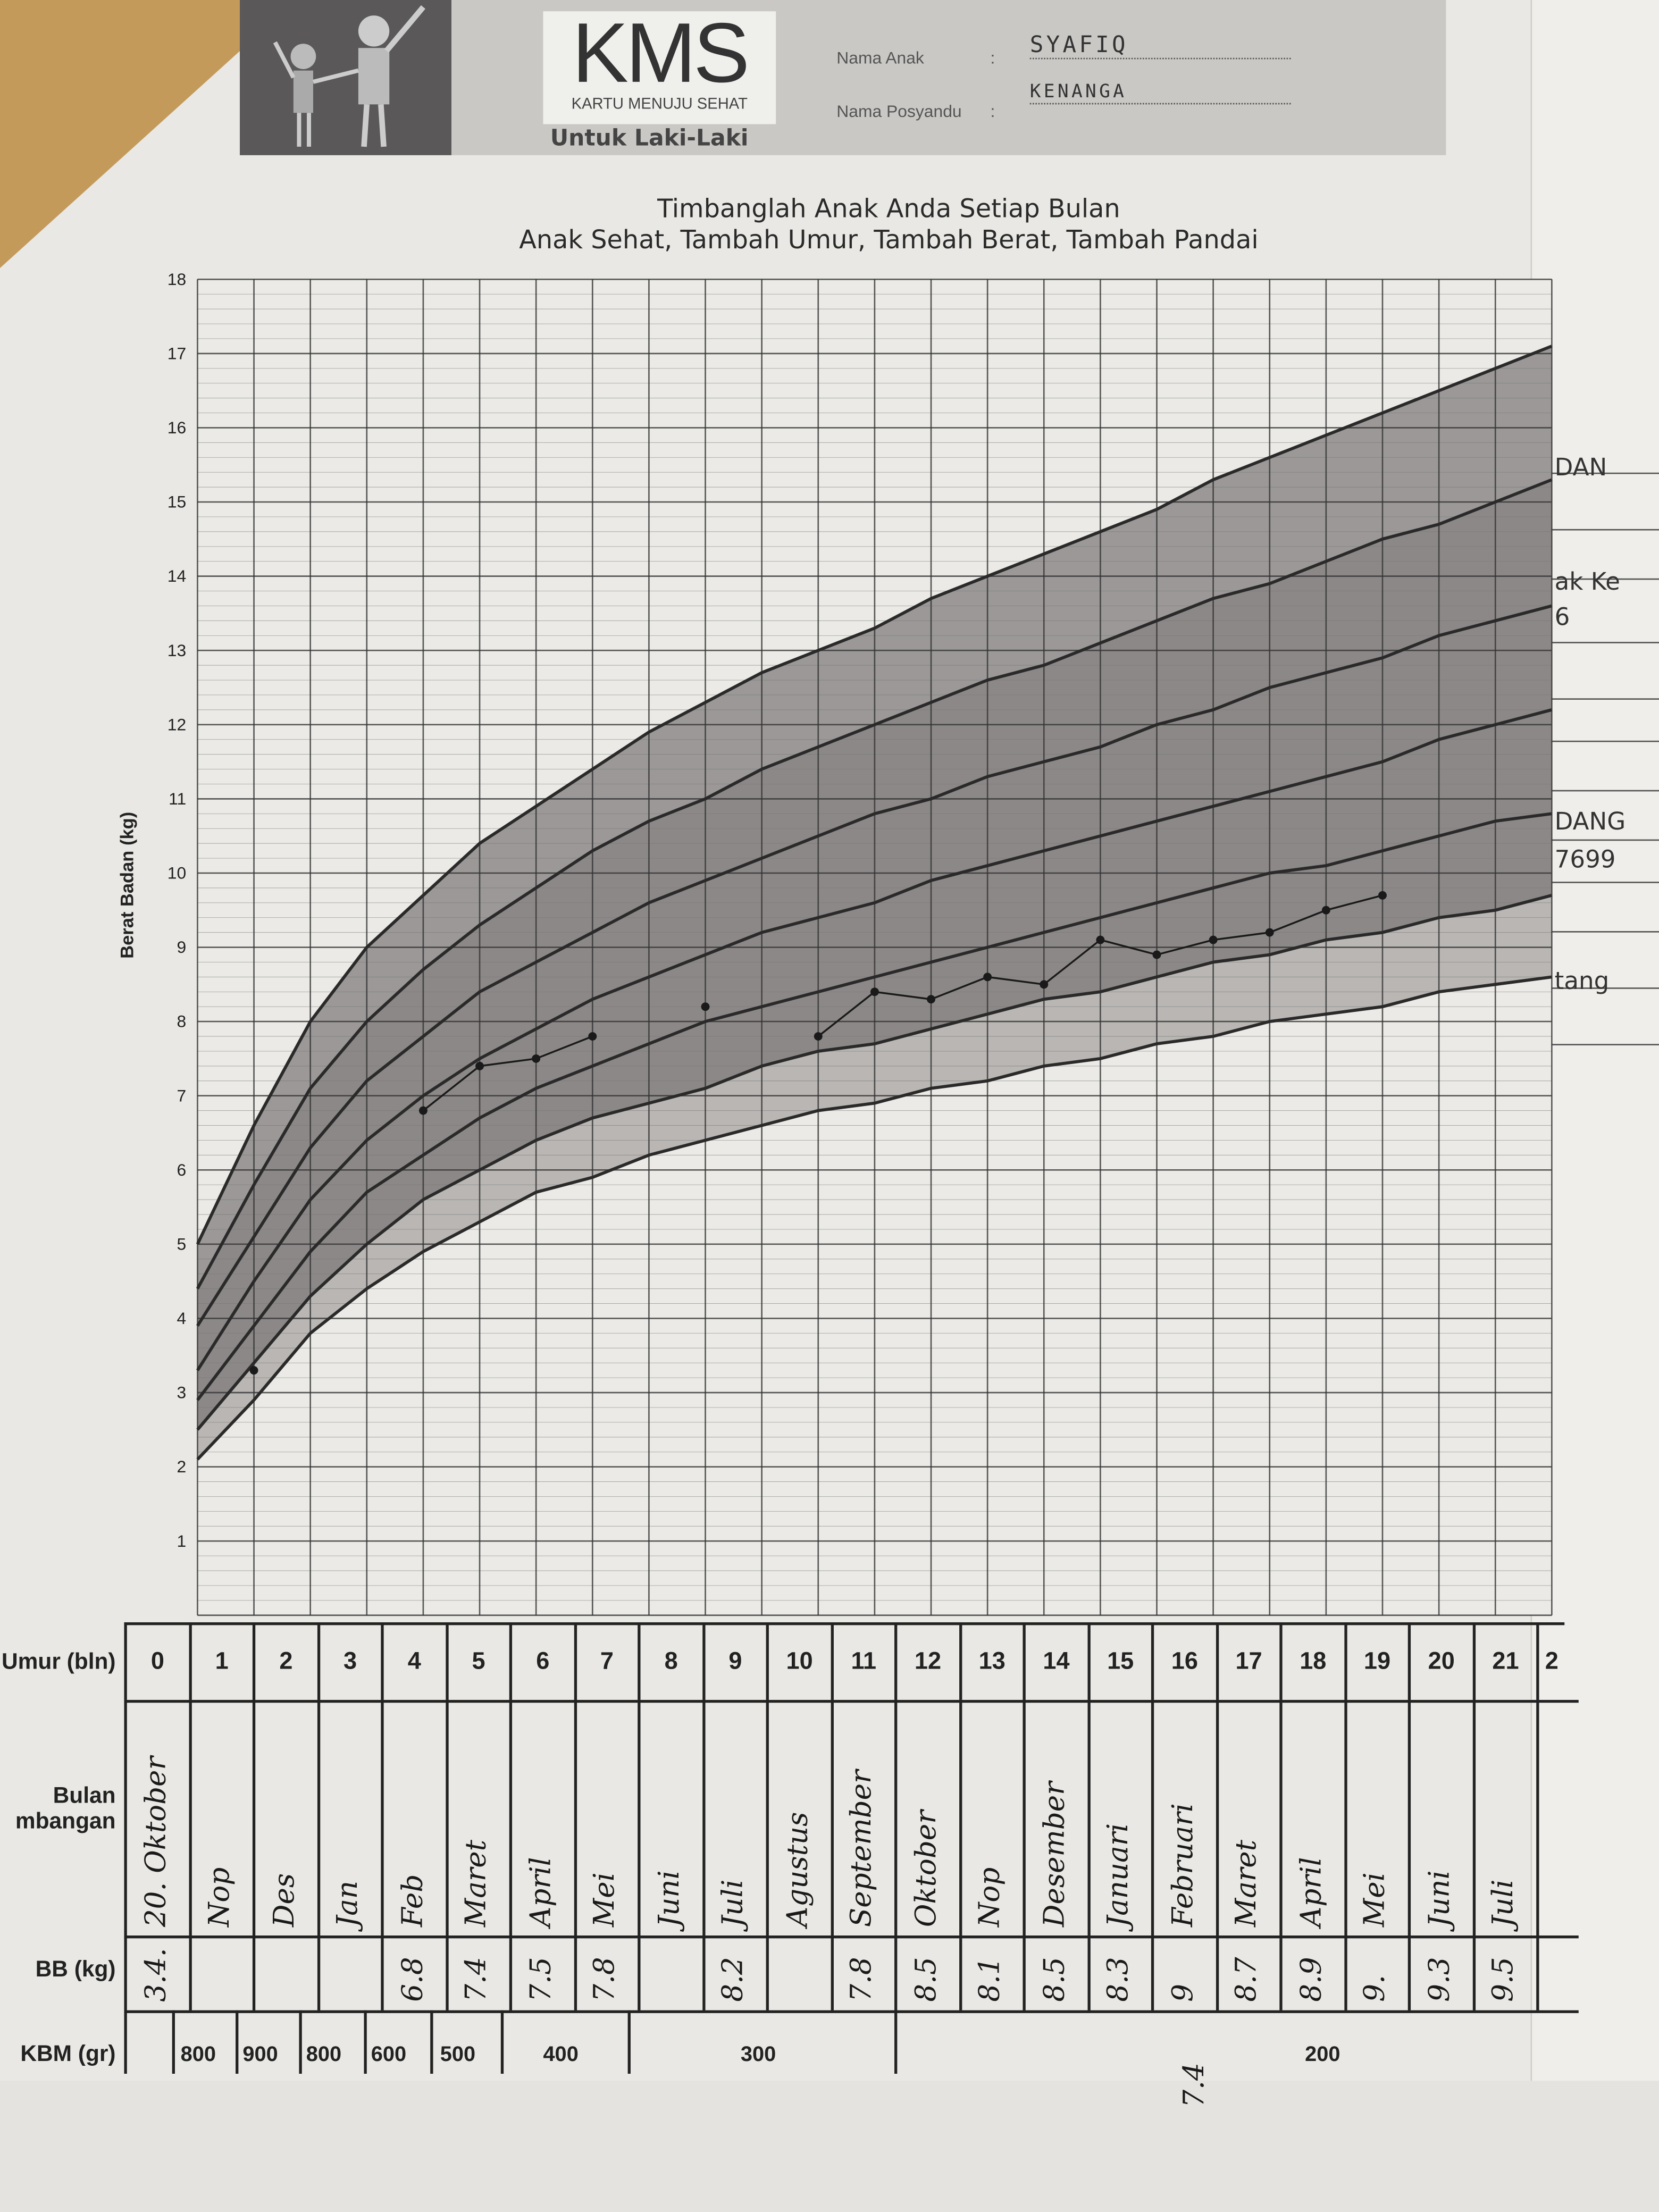 This screenshot has width=1659, height=2212. I want to click on weight-cell: 9.3, so click(1439, 1972).